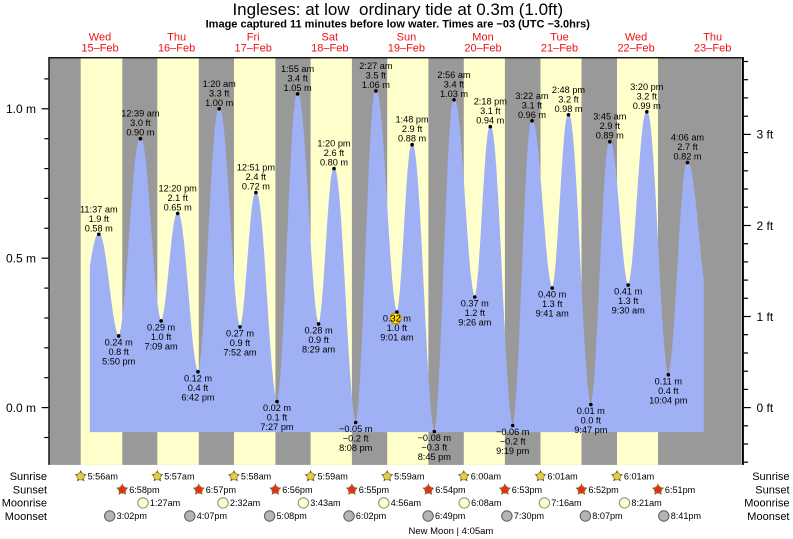  Describe the element at coordinates (240, 334) in the screenshot. I see `svg-text: 0.27 m` at that location.